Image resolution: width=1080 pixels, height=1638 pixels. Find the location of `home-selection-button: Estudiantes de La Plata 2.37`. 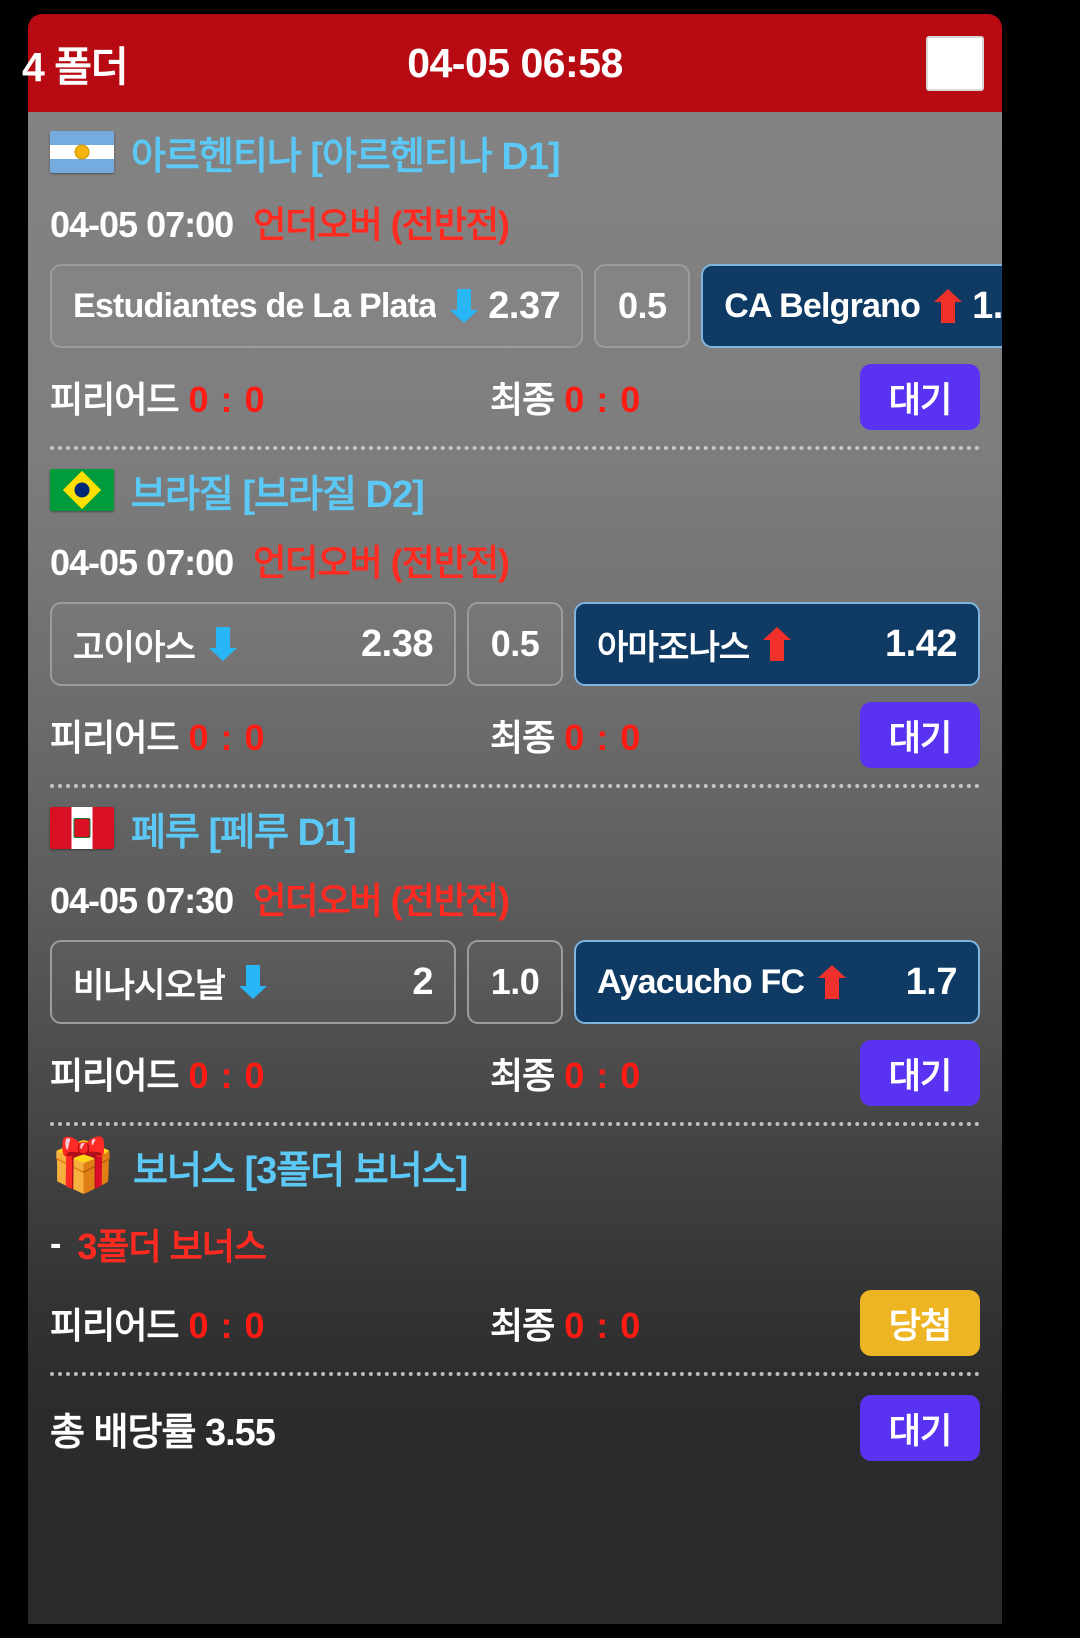

home-selection-button: Estudiantes de La Plata 2.37 is located at coordinates (317, 306).